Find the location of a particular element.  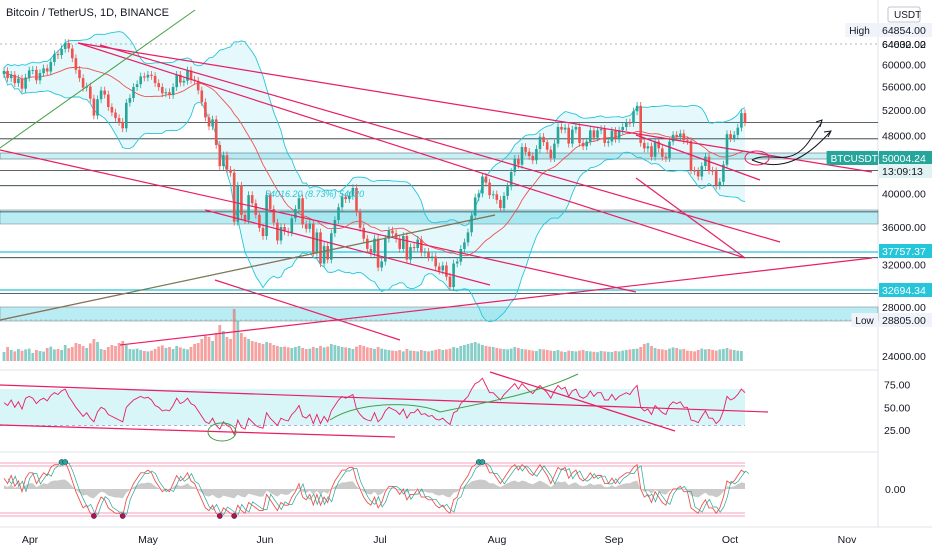

rsi-pane is located at coordinates (384, 406).